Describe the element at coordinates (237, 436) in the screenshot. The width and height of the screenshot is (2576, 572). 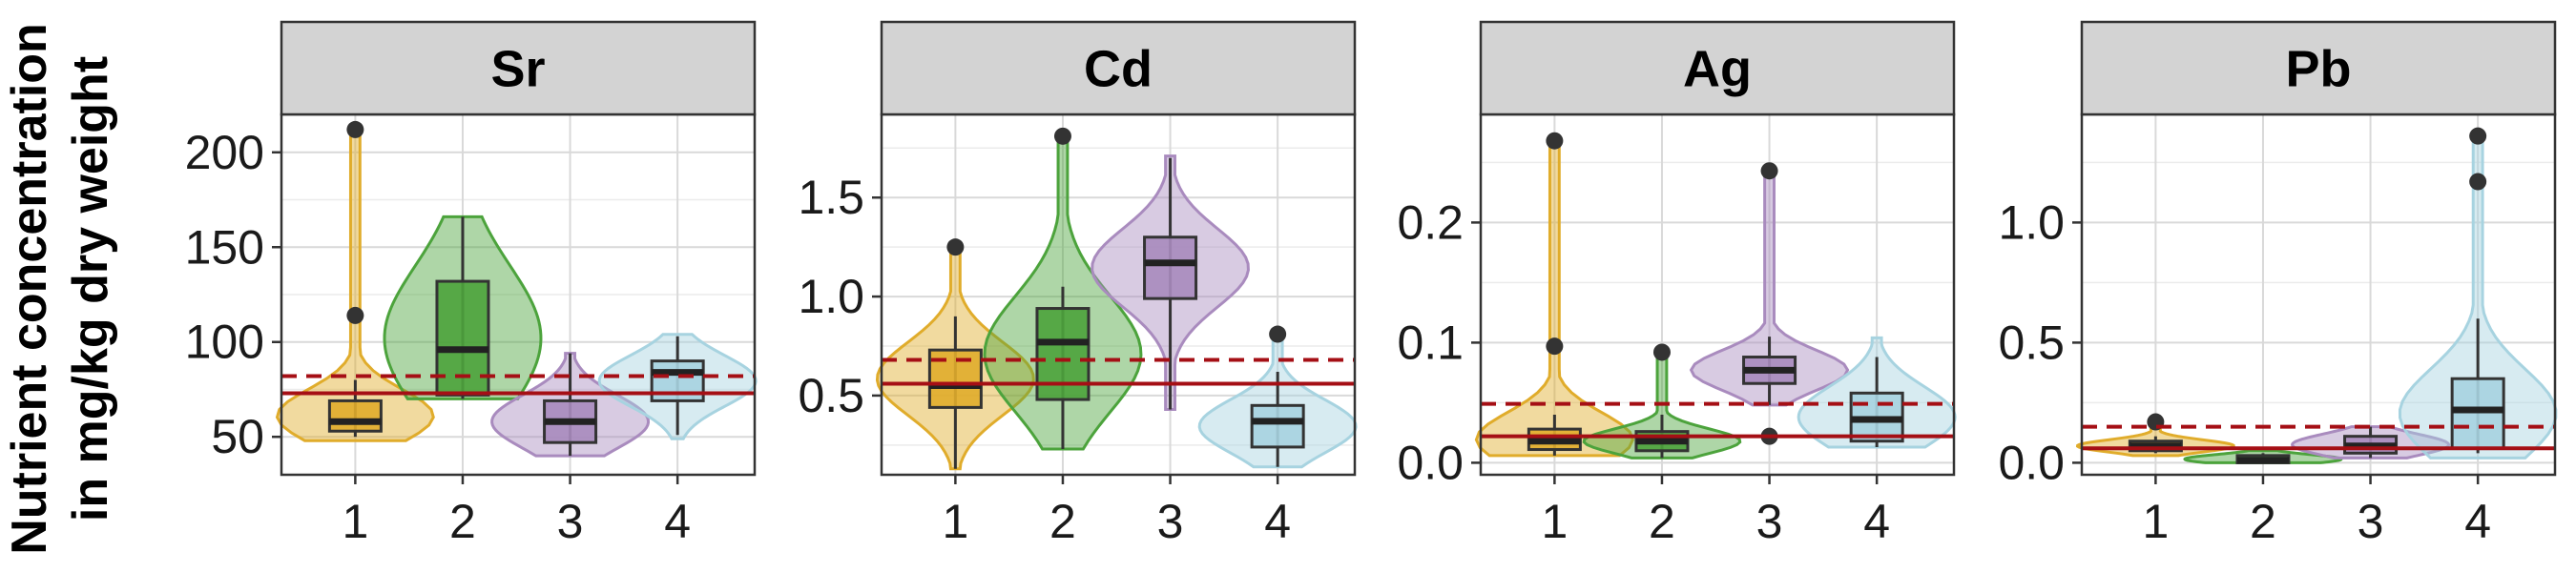
I see `y-tick-label: 50` at that location.